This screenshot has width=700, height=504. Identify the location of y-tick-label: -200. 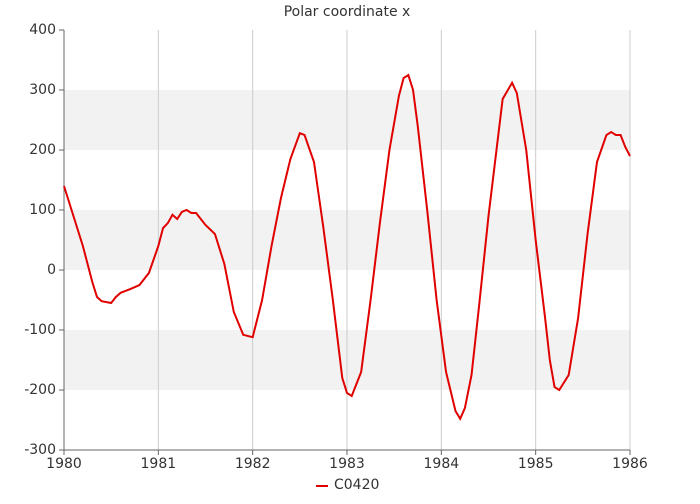
(40, 390).